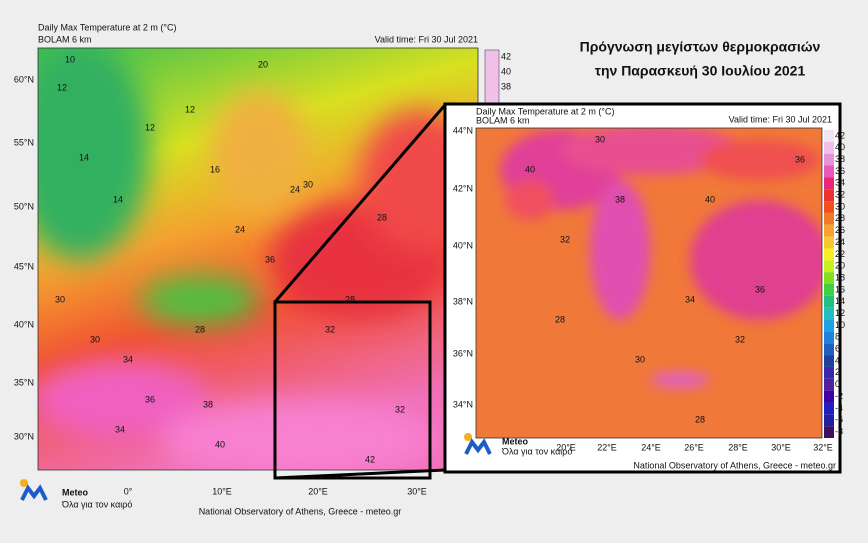 The width and height of the screenshot is (868, 543). Describe the element at coordinates (96, 504) in the screenshot. I see `tagline: Όλα για τον καιρό` at that location.